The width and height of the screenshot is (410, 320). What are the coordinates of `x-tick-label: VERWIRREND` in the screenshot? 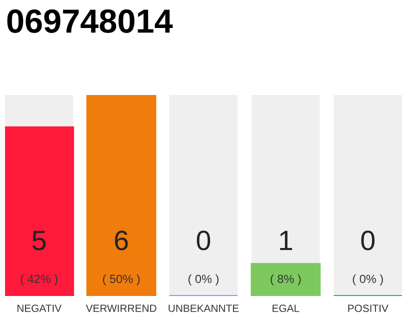 It's located at (121, 308).